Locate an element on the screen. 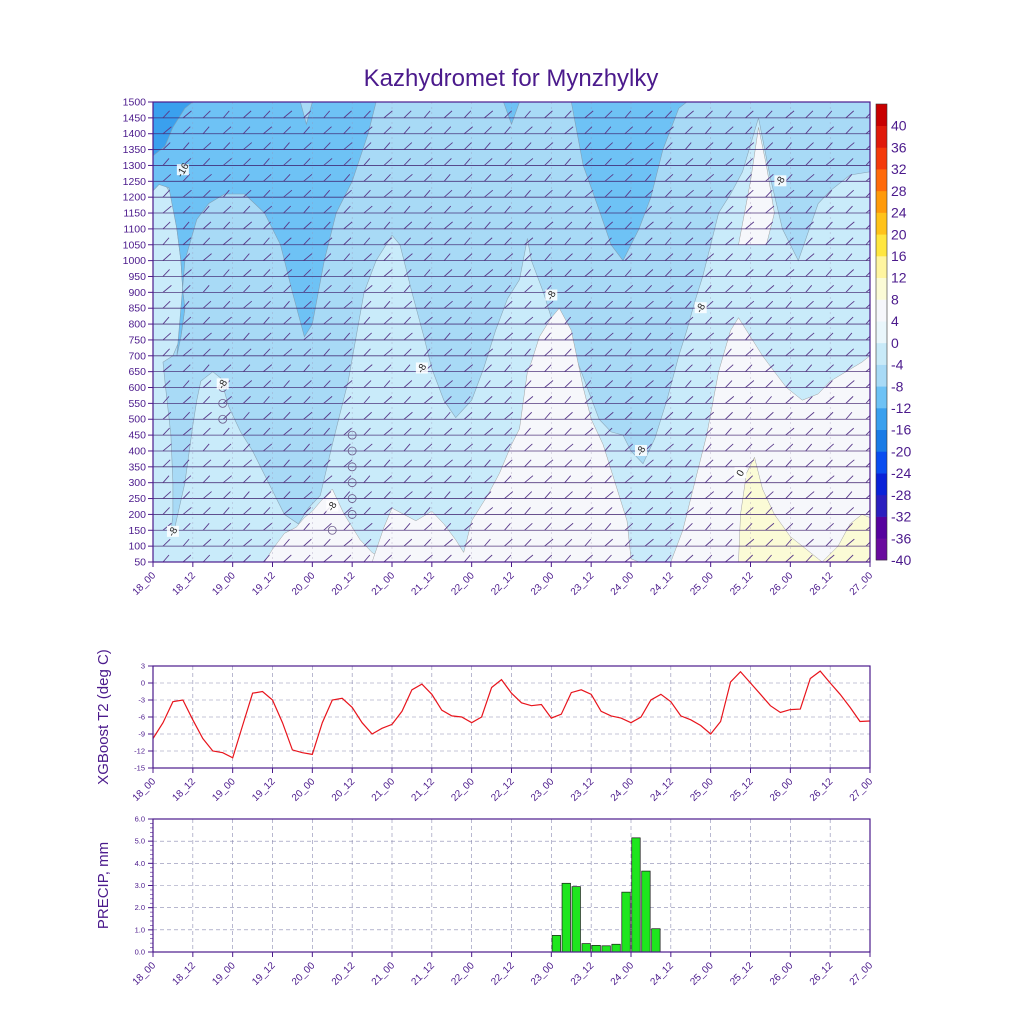 This screenshot has width=1024, height=1024. colorbar-swatch is located at coordinates (881, 462).